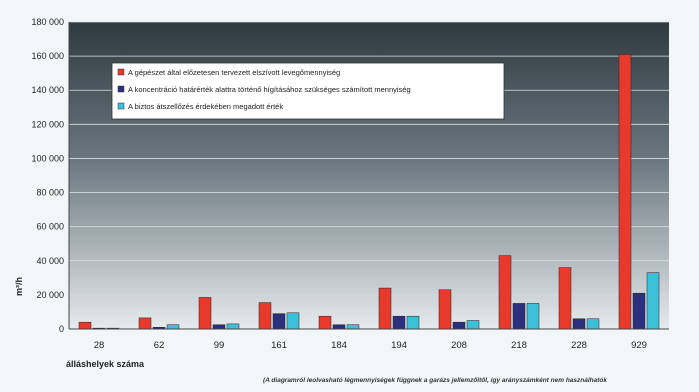  What do you see at coordinates (50, 193) in the screenshot?
I see `y-tick-label: 80 000` at bounding box center [50, 193].